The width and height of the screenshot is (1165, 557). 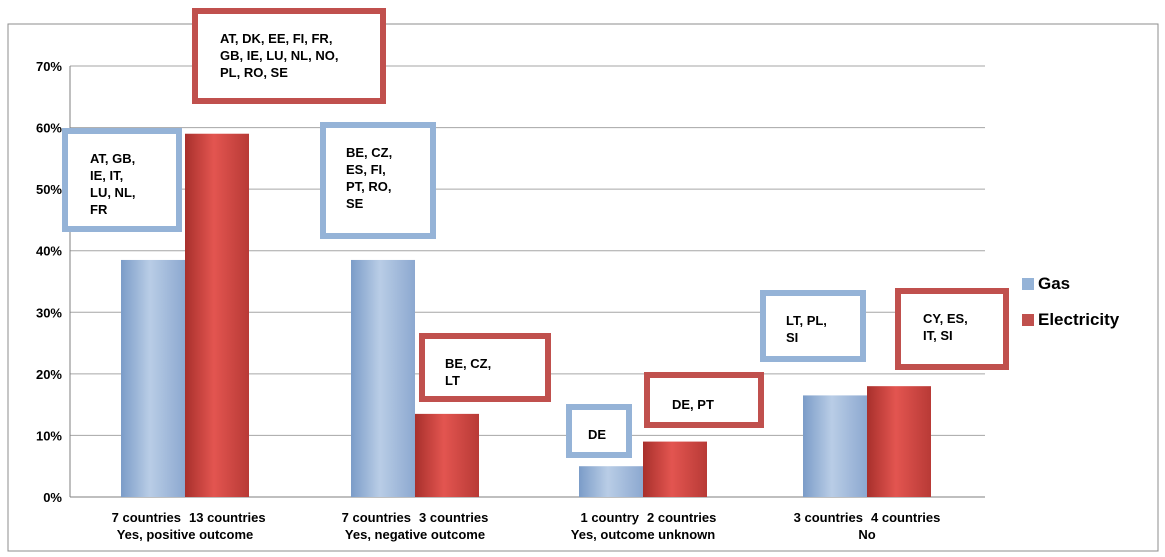 What do you see at coordinates (49, 251) in the screenshot?
I see `y-tick-label: 40%` at bounding box center [49, 251].